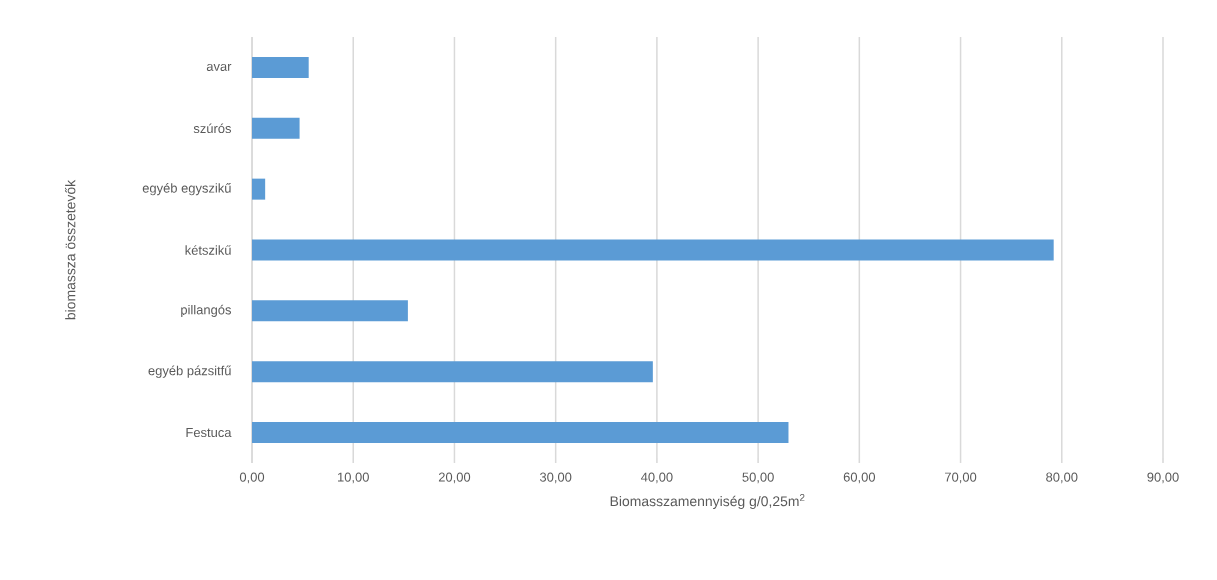  Describe the element at coordinates (186, 189) in the screenshot. I see `y-tick-label: egyéb egyszikű` at that location.